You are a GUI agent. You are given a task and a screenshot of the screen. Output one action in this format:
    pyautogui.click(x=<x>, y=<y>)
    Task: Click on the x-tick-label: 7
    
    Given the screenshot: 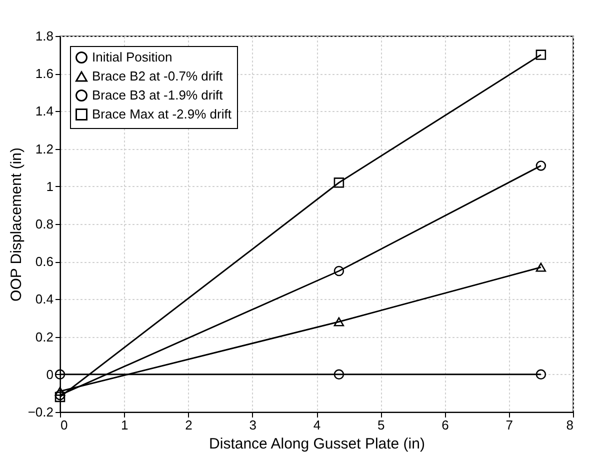 What is the action you would take?
    pyautogui.click(x=509, y=425)
    